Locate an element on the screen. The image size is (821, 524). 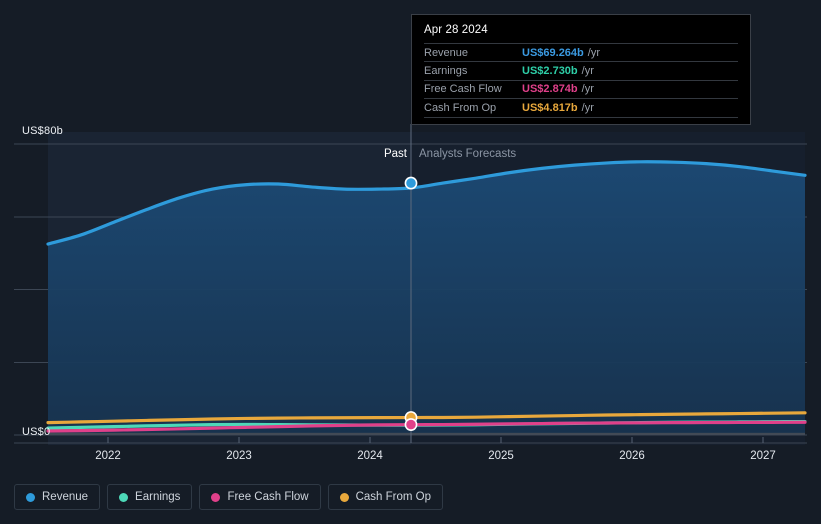
tooltip-row: Earnings US$2.730b/yr is located at coordinates (581, 70).